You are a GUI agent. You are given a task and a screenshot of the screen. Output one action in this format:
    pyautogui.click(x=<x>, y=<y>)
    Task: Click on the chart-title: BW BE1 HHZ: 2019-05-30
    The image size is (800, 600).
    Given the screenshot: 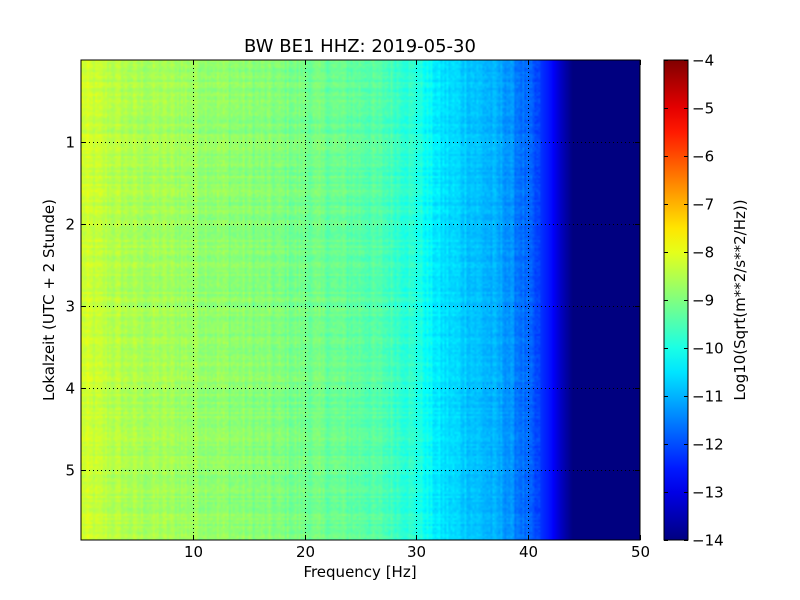 What is the action you would take?
    pyautogui.click(x=360, y=46)
    